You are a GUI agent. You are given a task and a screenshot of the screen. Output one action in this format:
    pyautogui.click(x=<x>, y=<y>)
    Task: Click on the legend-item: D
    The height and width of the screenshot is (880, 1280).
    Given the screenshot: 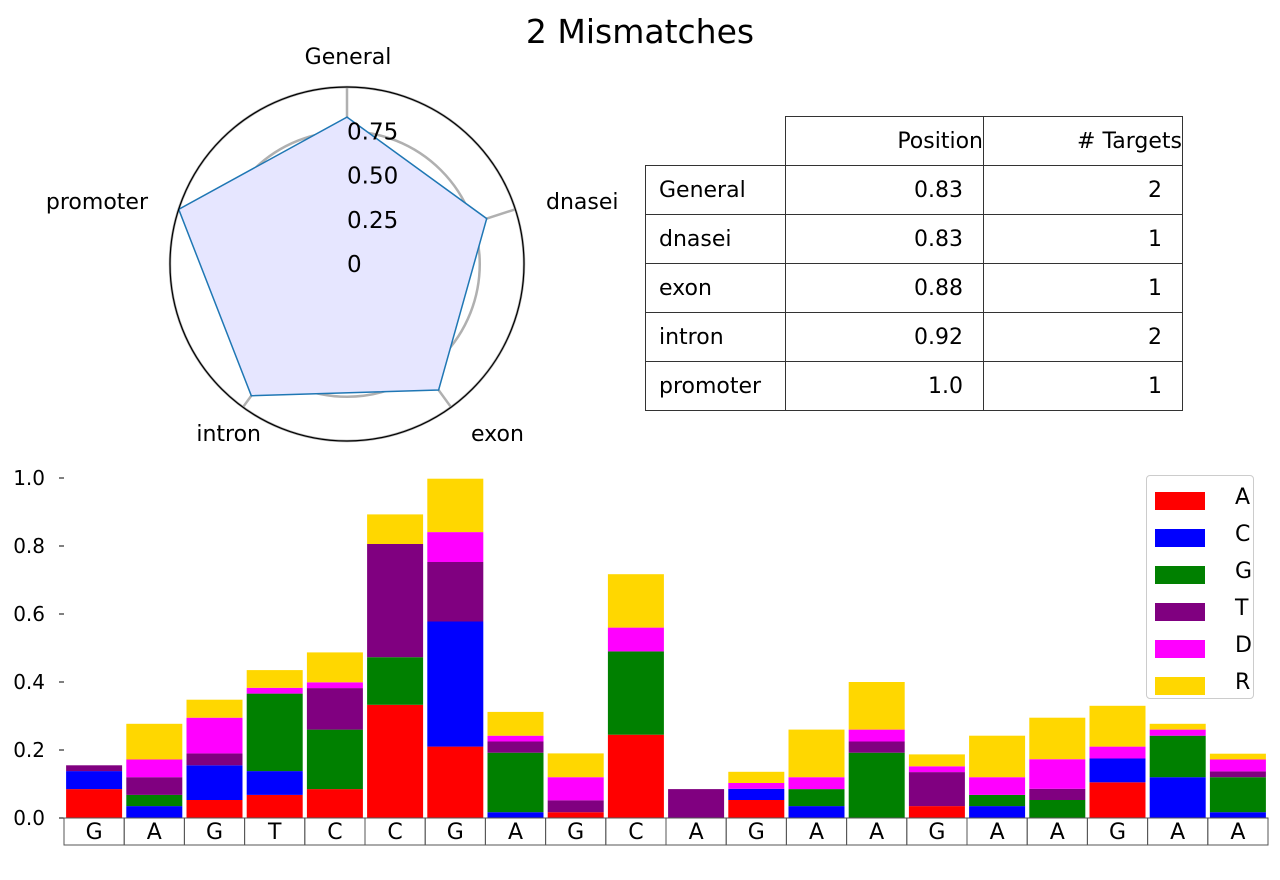 What is the action you would take?
    pyautogui.click(x=1205, y=645)
    